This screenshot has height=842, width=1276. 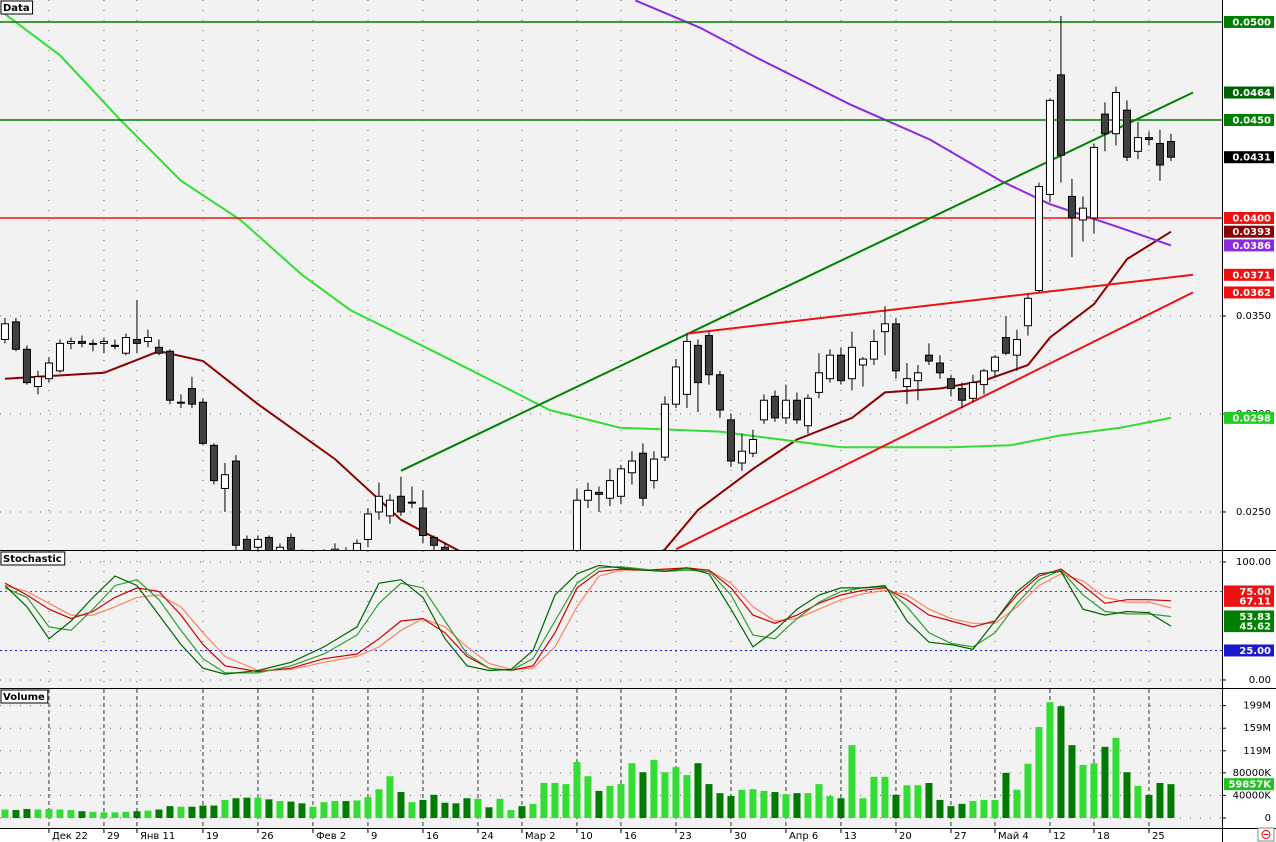 What do you see at coordinates (540, 836) in the screenshot?
I see `x-tick-label: Мар 2` at bounding box center [540, 836].